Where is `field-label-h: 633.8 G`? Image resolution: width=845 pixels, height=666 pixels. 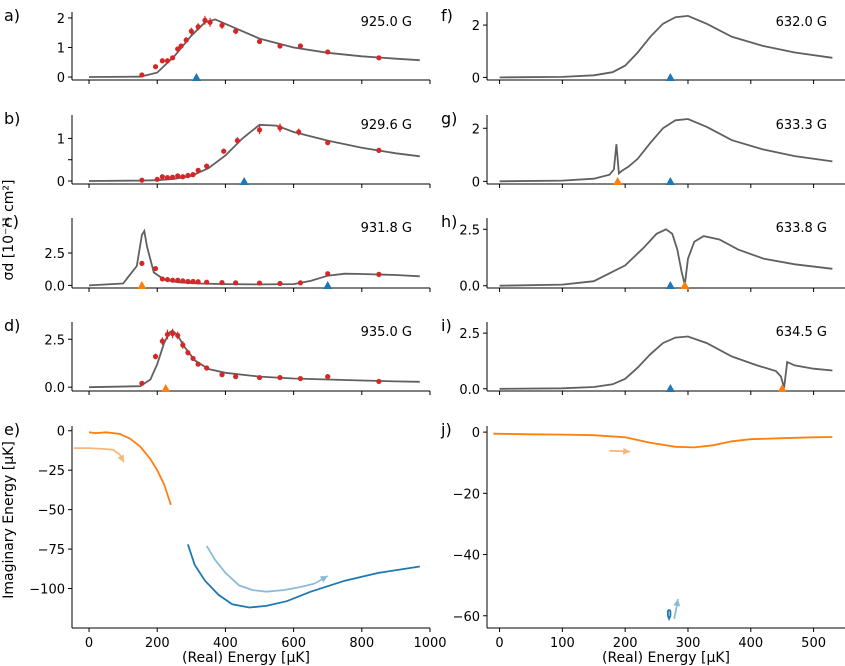
field-label-h: 633.8 G is located at coordinates (801, 228).